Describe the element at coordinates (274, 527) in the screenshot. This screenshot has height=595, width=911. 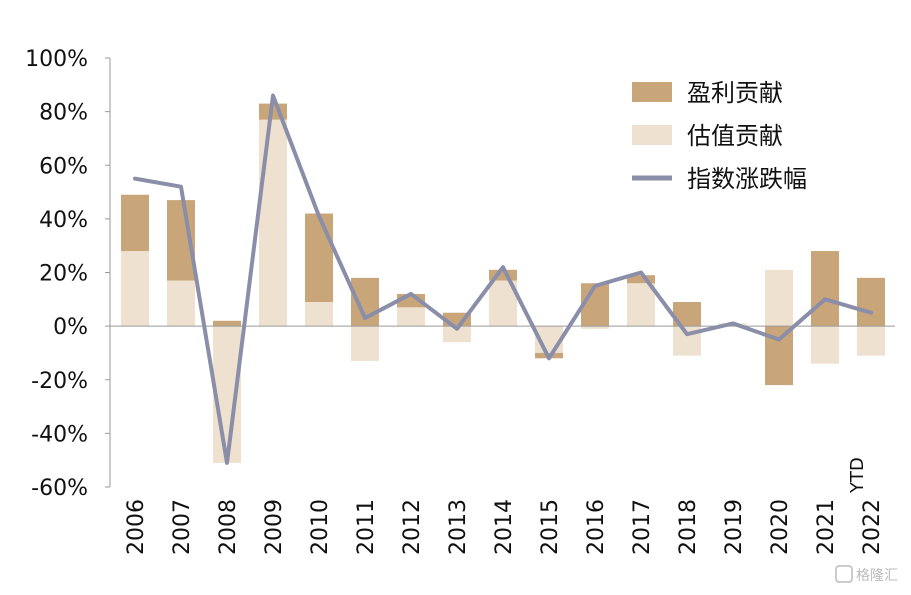
I see `x-tick-label-2009: 2009` at that location.